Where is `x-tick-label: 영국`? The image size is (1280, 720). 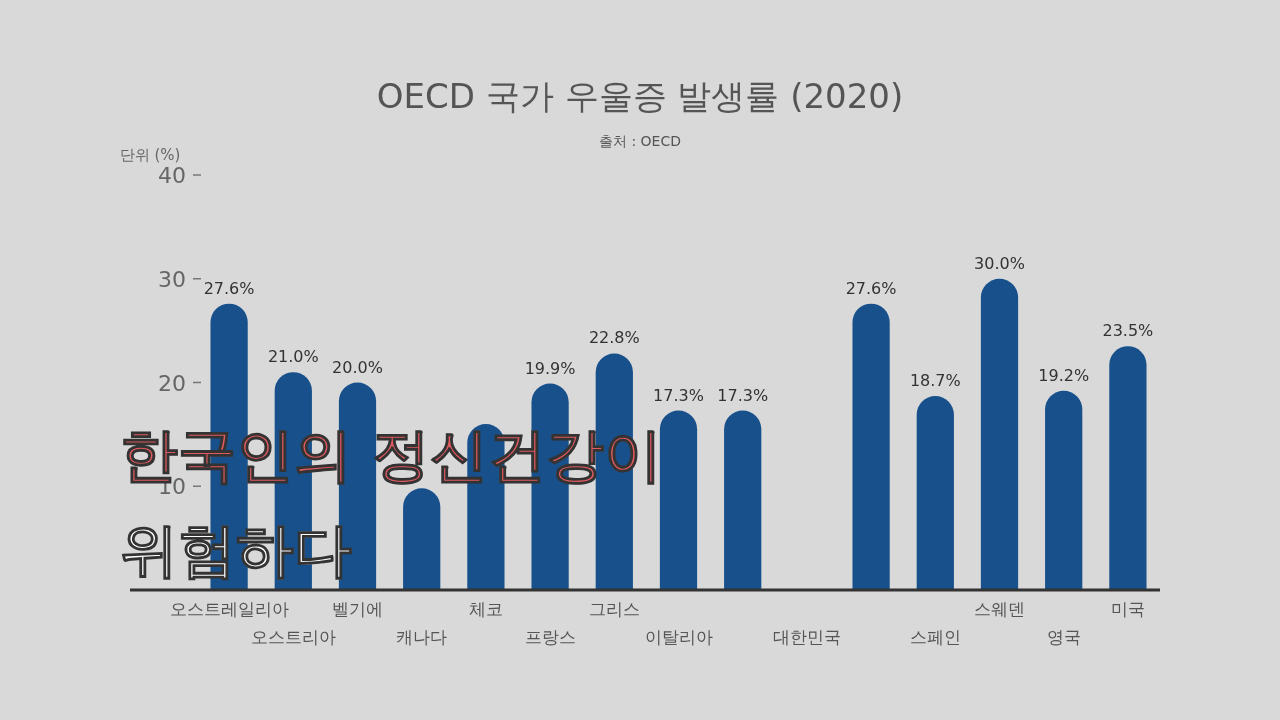 x-tick-label: 영국 is located at coordinates (1063, 637).